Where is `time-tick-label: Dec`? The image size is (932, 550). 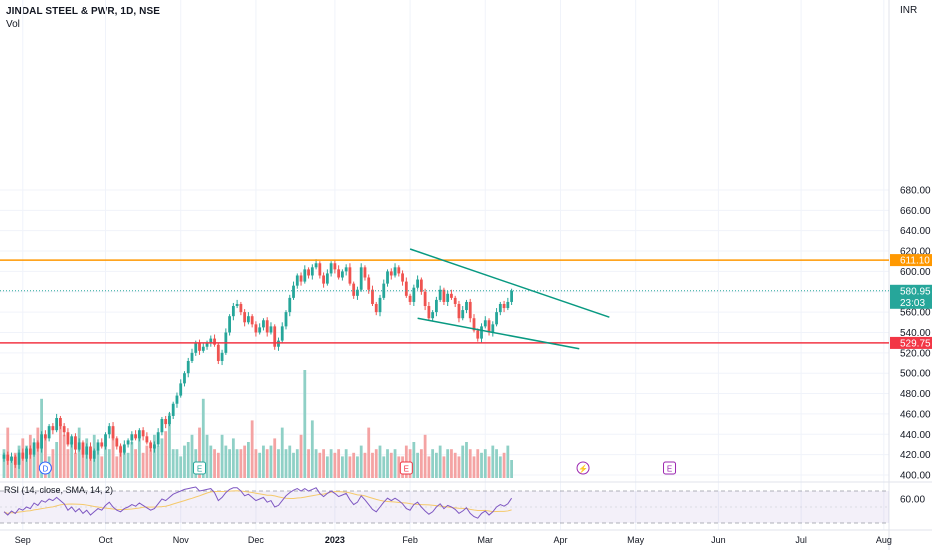 time-tick-label: Dec is located at coordinates (256, 540).